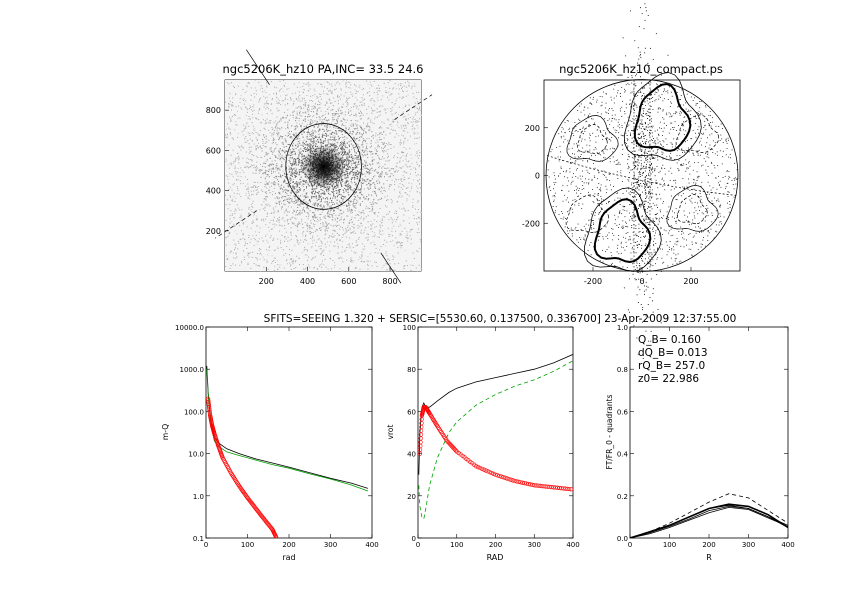 This screenshot has width=842, height=595. What do you see at coordinates (673, 353) in the screenshot?
I see `annotation-text: dQ_B= 0.013` at bounding box center [673, 353].